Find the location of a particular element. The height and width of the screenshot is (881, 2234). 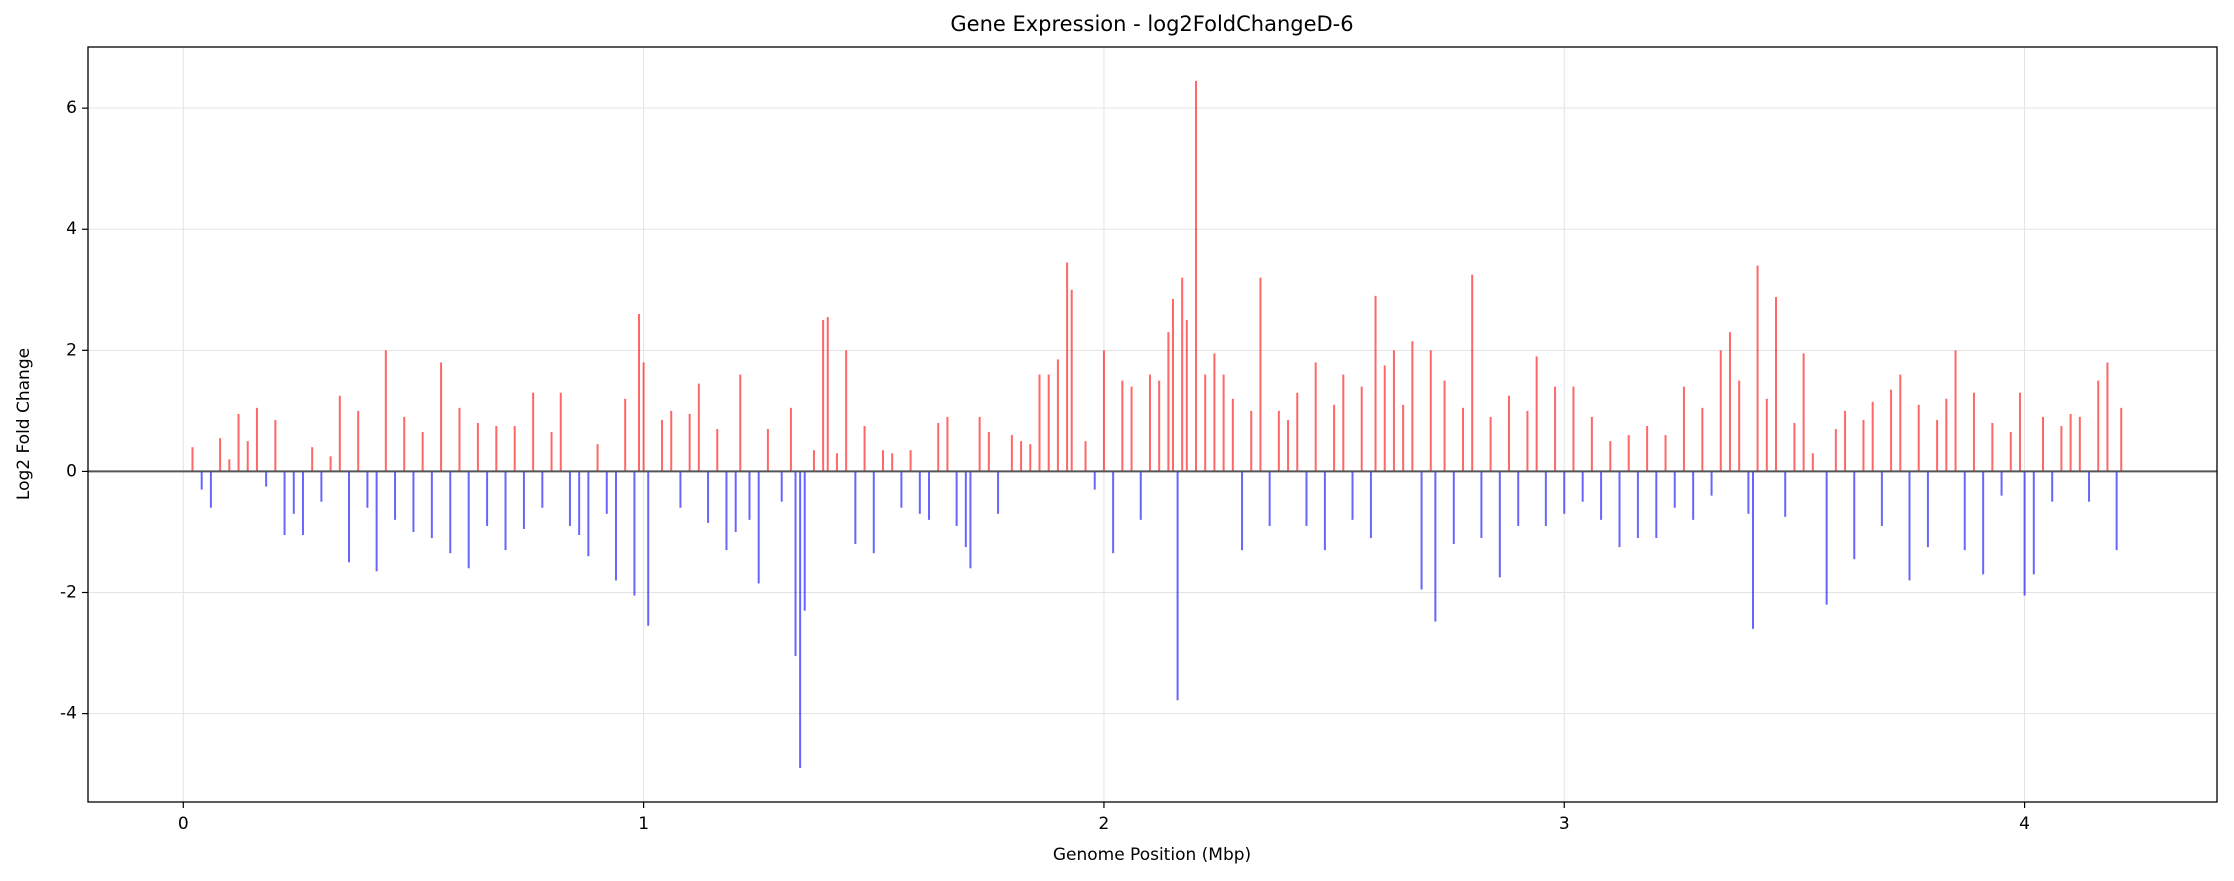

y-tick-label: 4 is located at coordinates (71, 229).